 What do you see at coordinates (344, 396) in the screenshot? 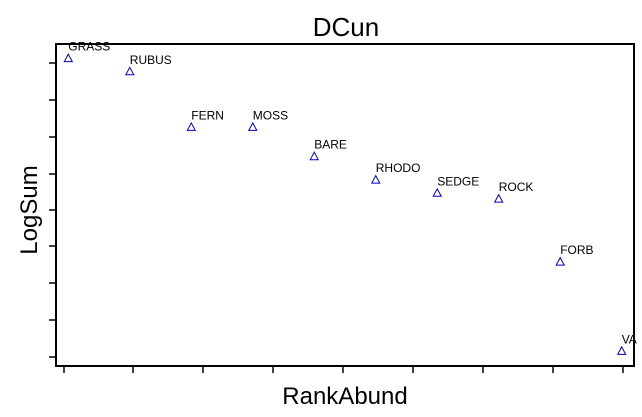
I see `x-axis-label: RankAbund` at bounding box center [344, 396].